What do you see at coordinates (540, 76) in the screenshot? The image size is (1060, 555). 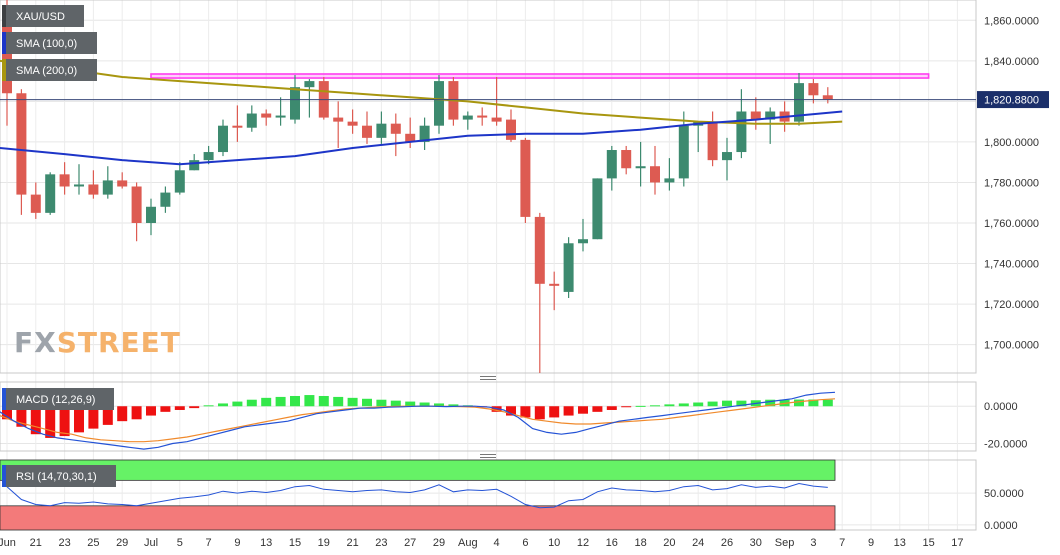 I see `resistance-rect` at bounding box center [540, 76].